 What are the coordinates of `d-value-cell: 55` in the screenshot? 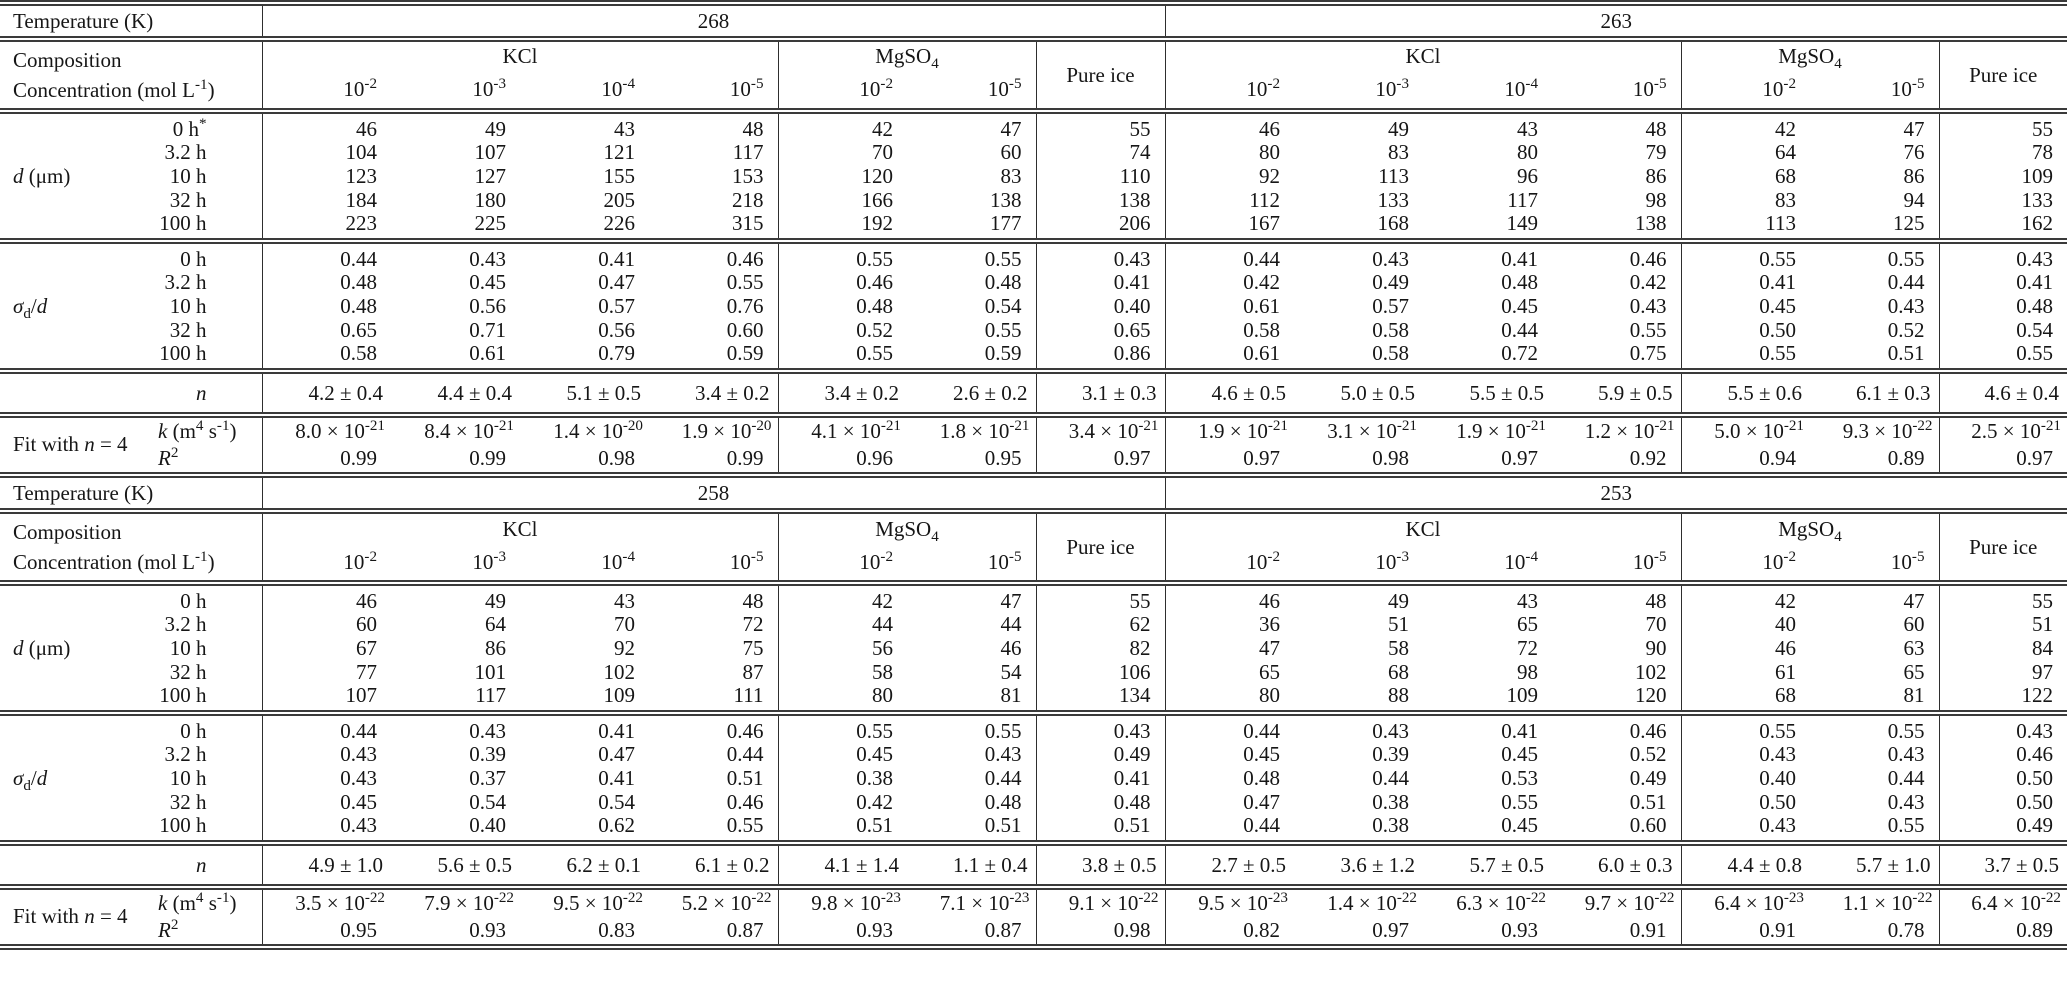 It's located at (2002, 599).